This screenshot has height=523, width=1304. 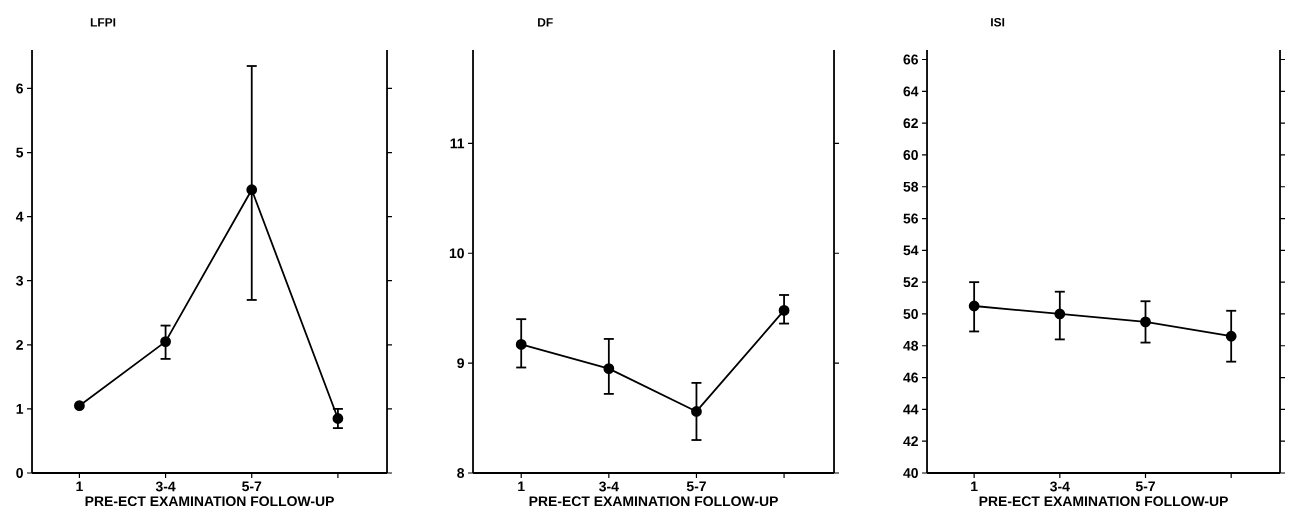 What do you see at coordinates (911, 409) in the screenshot?
I see `y-tick-label: 44` at bounding box center [911, 409].